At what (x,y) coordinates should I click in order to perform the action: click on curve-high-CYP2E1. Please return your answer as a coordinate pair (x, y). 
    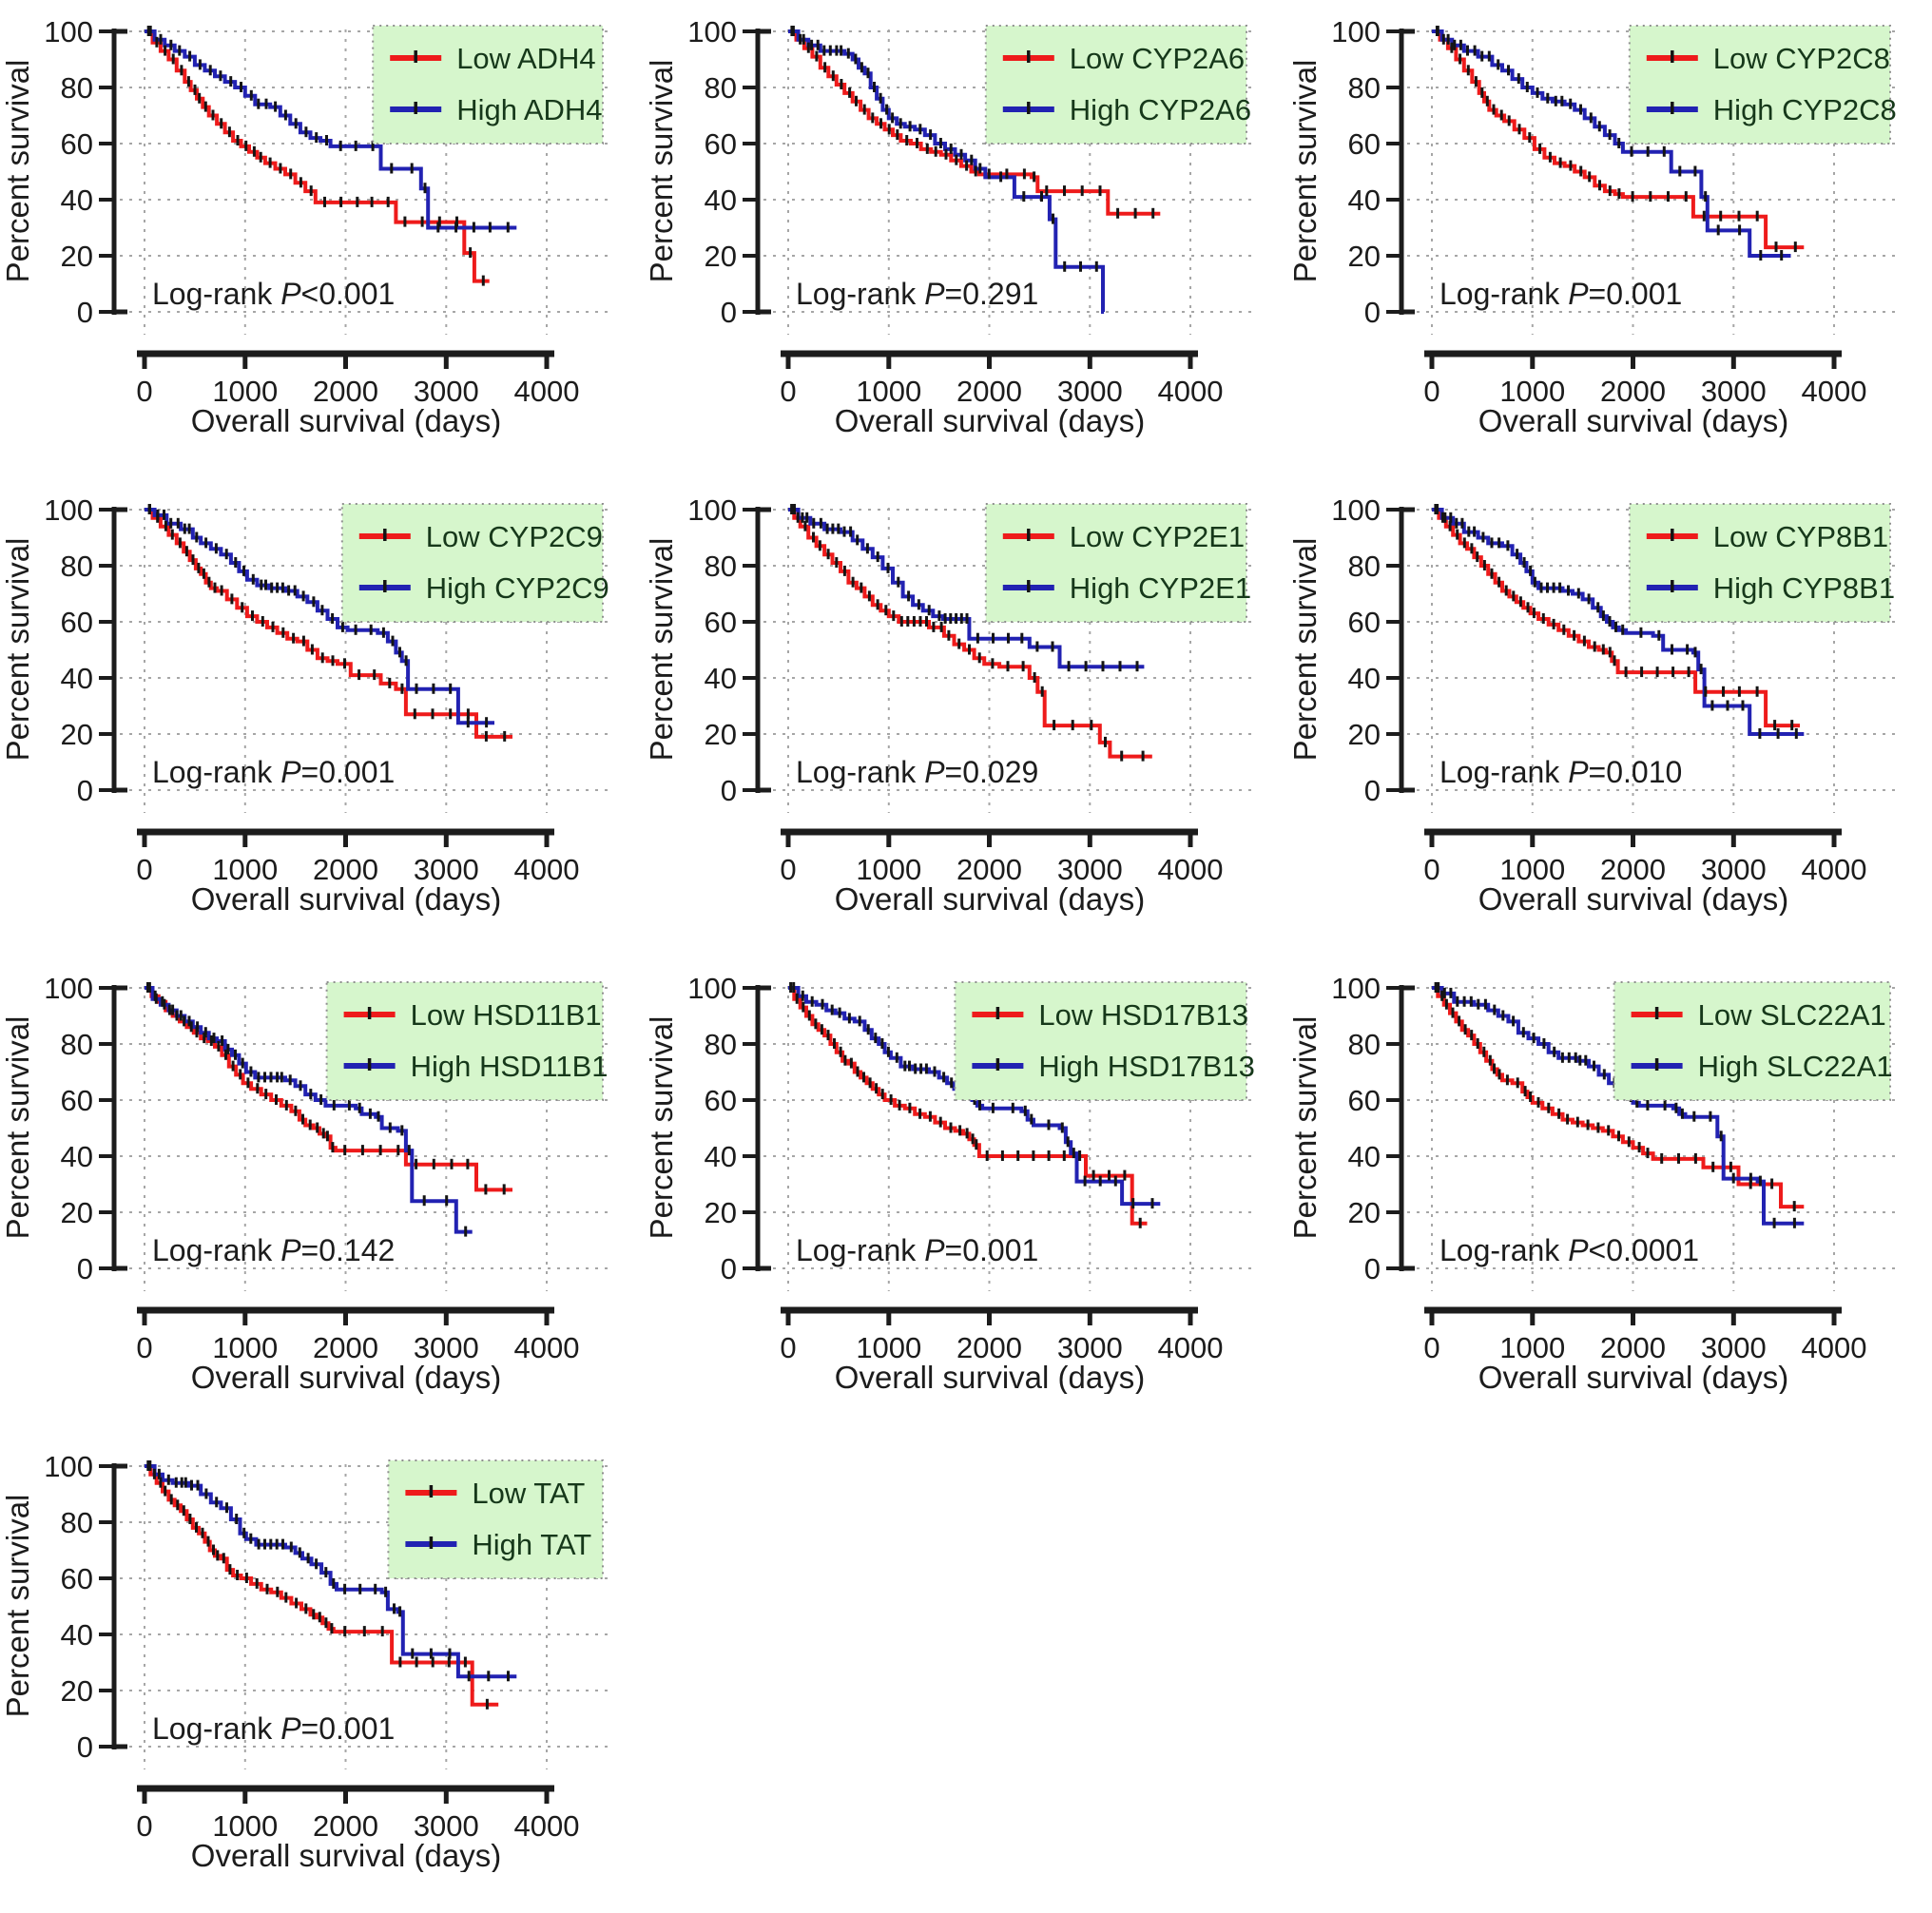
    Looking at the image, I should click on (966, 588).